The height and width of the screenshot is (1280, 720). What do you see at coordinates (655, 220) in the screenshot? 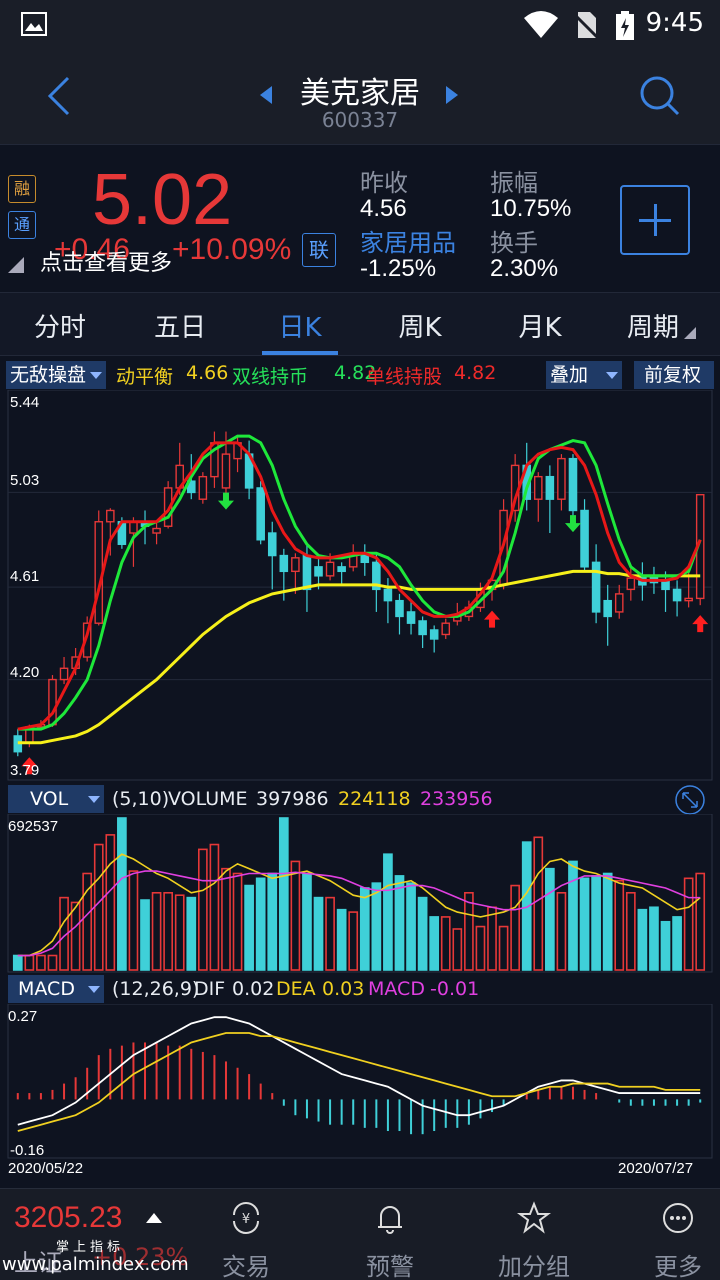
I see `add-watchlist-button` at bounding box center [655, 220].